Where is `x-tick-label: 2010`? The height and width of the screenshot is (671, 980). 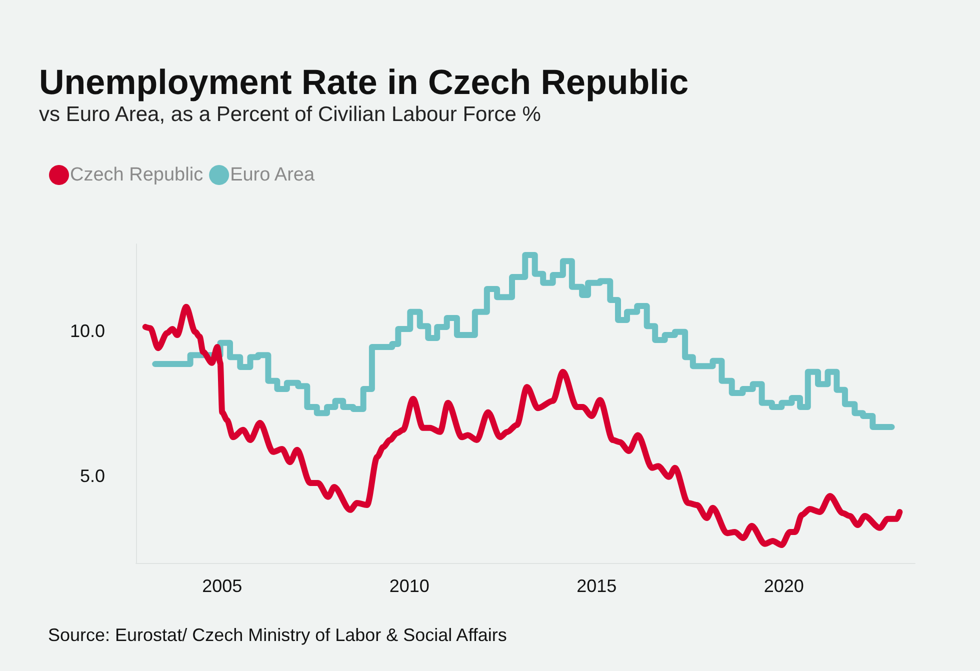 x-tick-label: 2010 is located at coordinates (409, 586).